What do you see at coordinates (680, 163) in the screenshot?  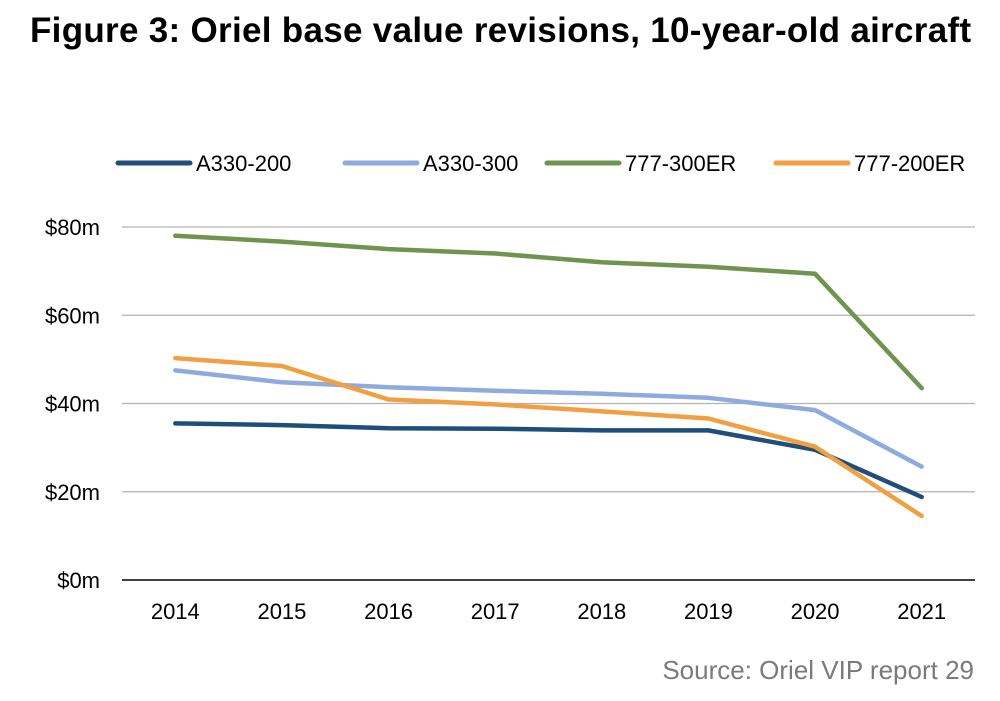 I see `legend-label: 777-300ER` at bounding box center [680, 163].